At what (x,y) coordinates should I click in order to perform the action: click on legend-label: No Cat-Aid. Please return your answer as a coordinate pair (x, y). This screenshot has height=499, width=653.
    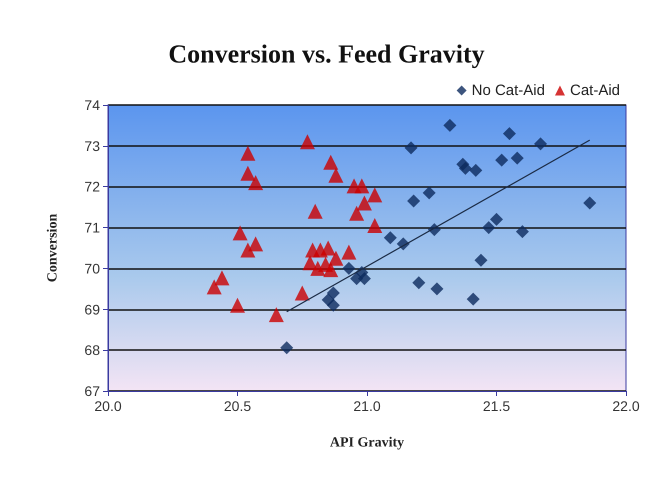
    Looking at the image, I should click on (508, 90).